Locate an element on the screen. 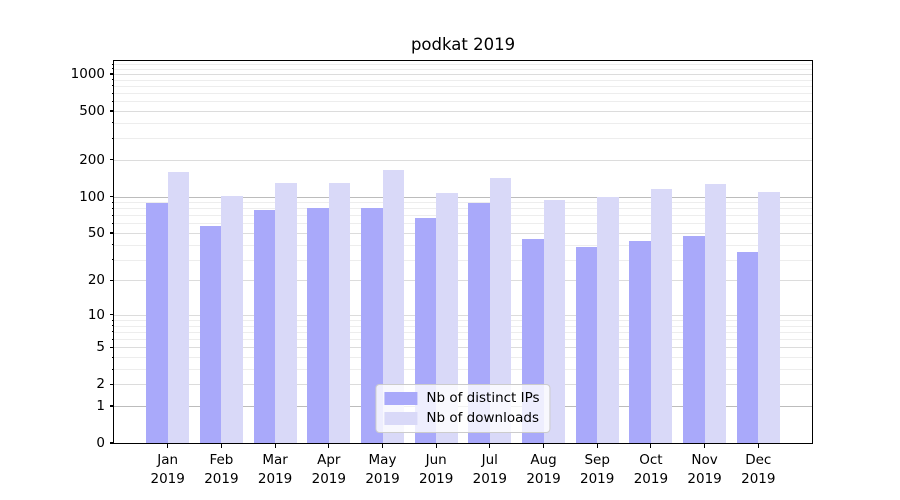 The width and height of the screenshot is (900, 500). x-tick-dec is located at coordinates (758, 445).